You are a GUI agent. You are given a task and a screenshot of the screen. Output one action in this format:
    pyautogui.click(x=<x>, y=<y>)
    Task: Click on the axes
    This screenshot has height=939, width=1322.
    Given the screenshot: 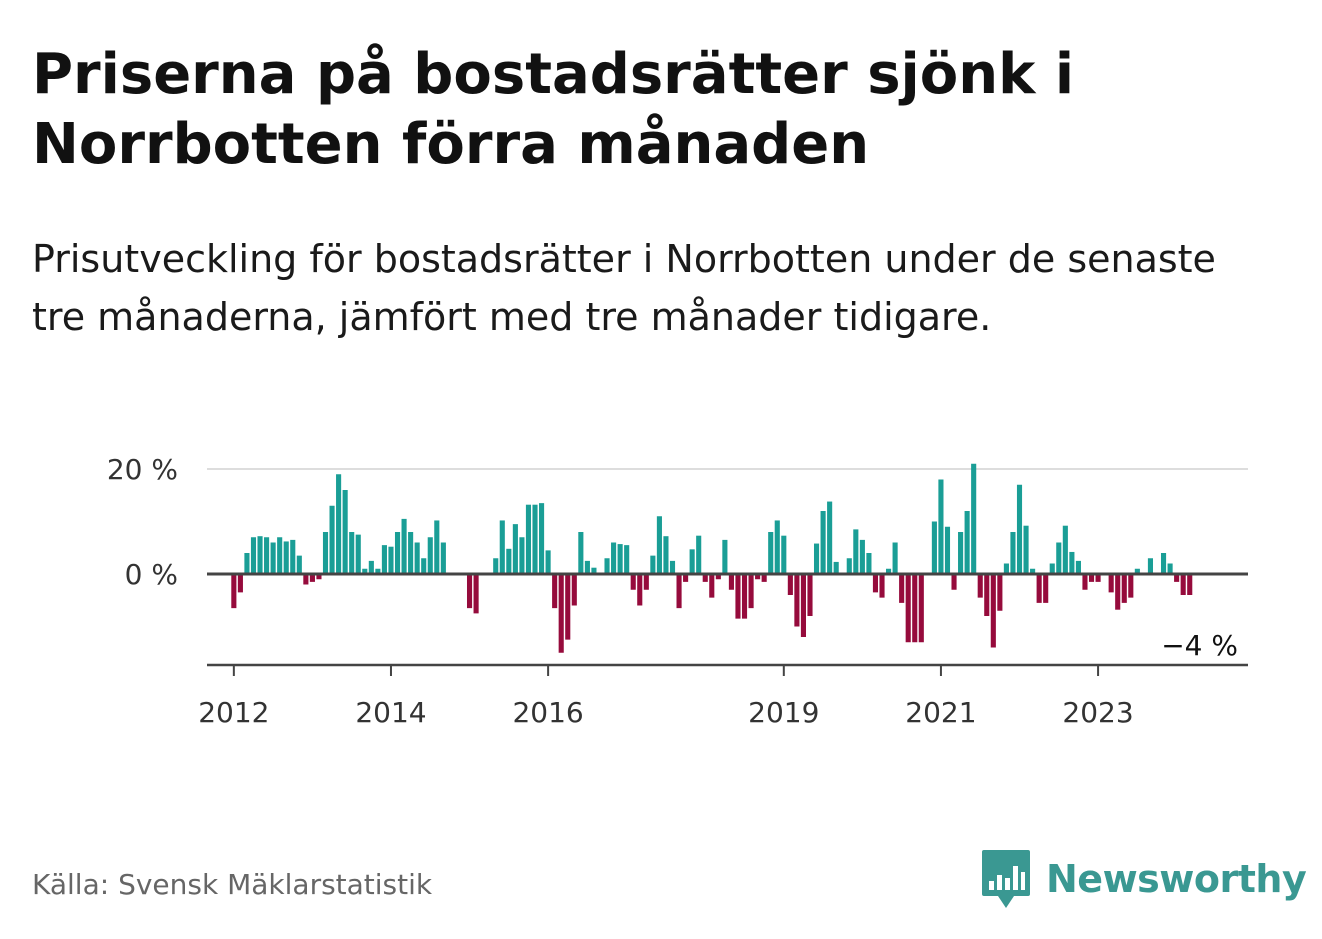 What is the action you would take?
    pyautogui.click(x=727, y=624)
    